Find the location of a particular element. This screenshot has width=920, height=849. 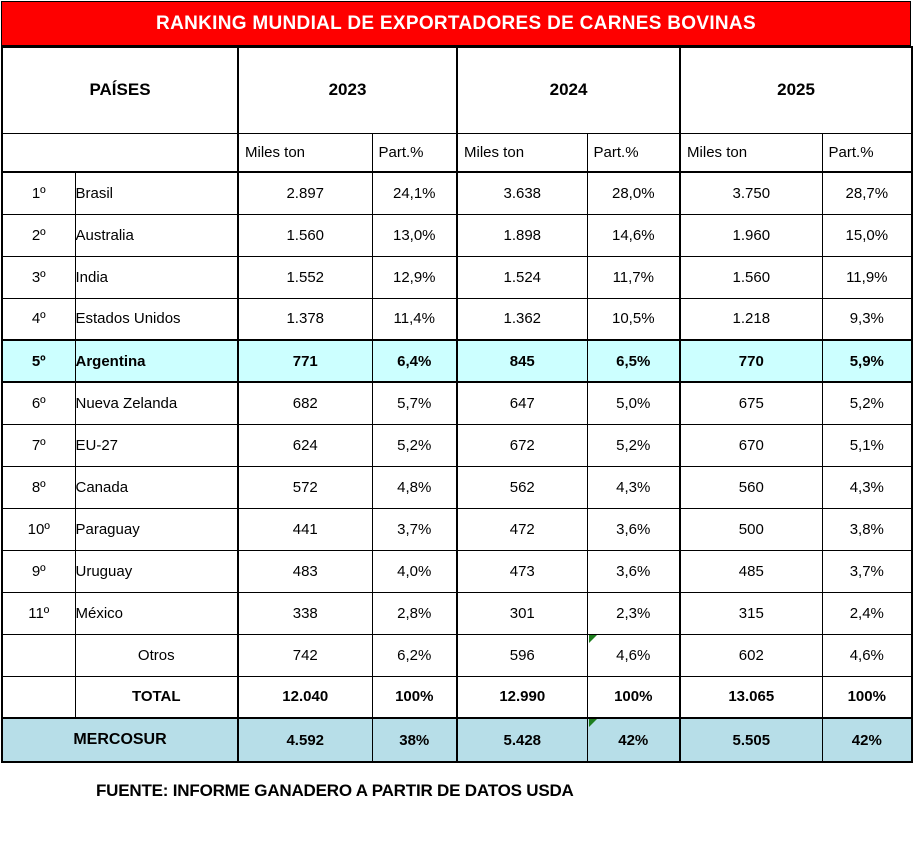

rank-cell: 10º is located at coordinates (38, 529).